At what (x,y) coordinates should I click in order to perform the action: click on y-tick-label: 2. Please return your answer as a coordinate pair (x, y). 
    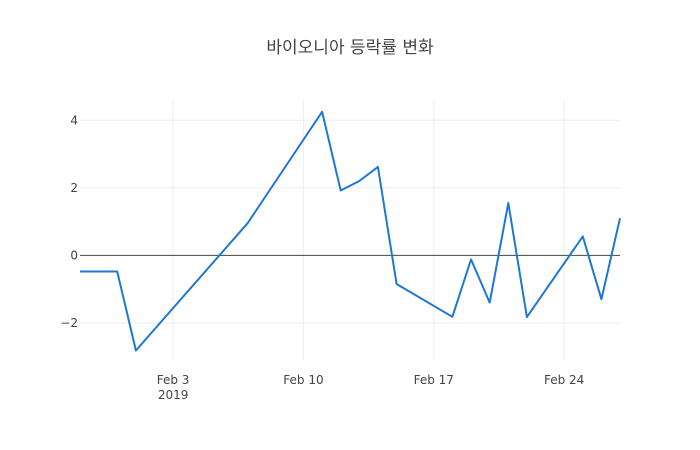
    Looking at the image, I should click on (74, 188).